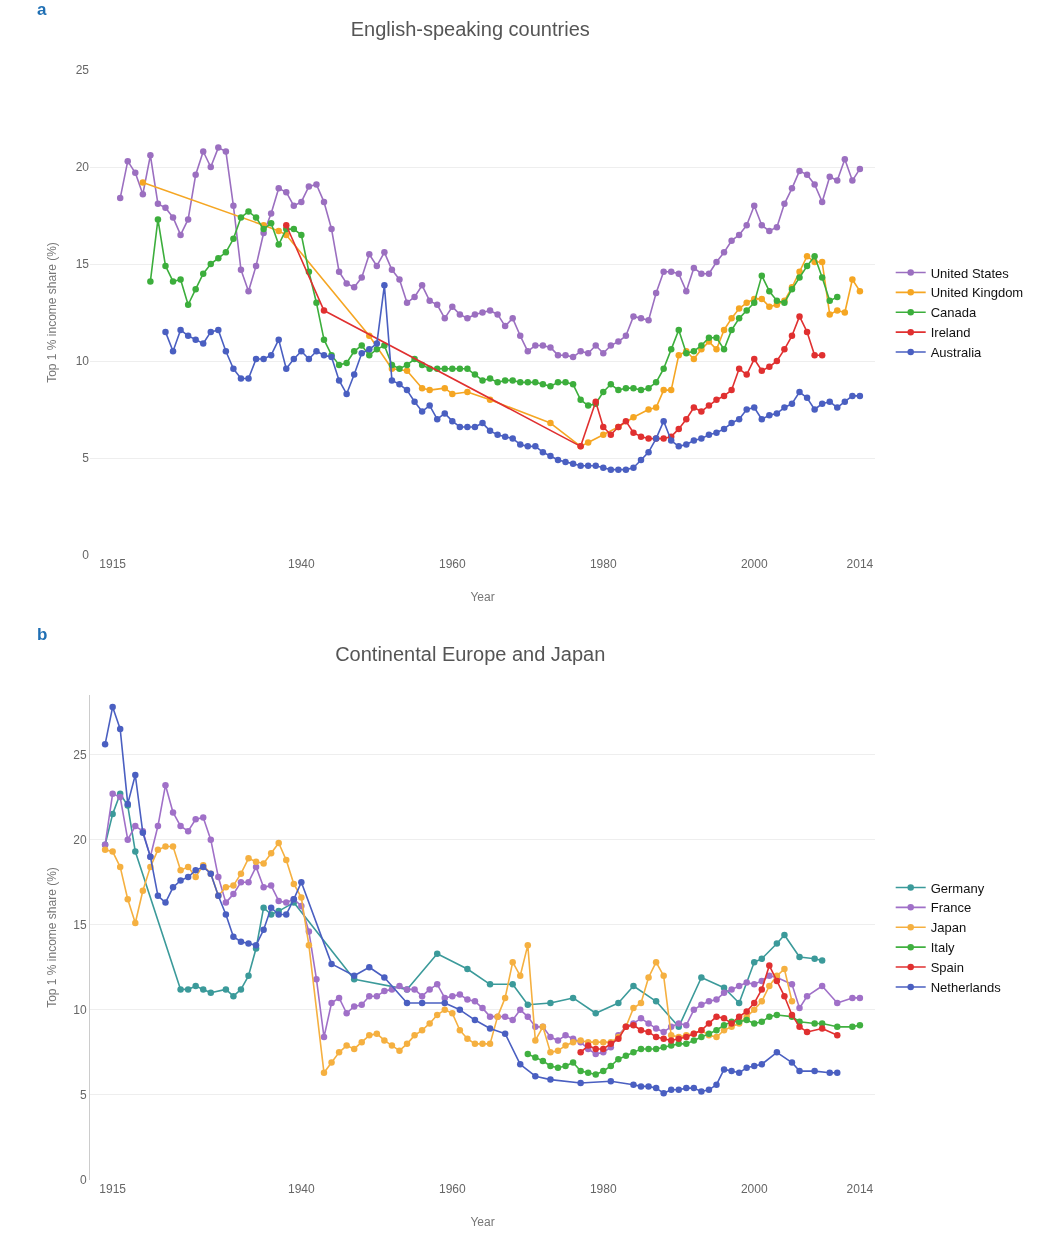 The height and width of the screenshot is (1258, 1045). Describe the element at coordinates (42, 9) in the screenshot. I see `text: a` at that location.